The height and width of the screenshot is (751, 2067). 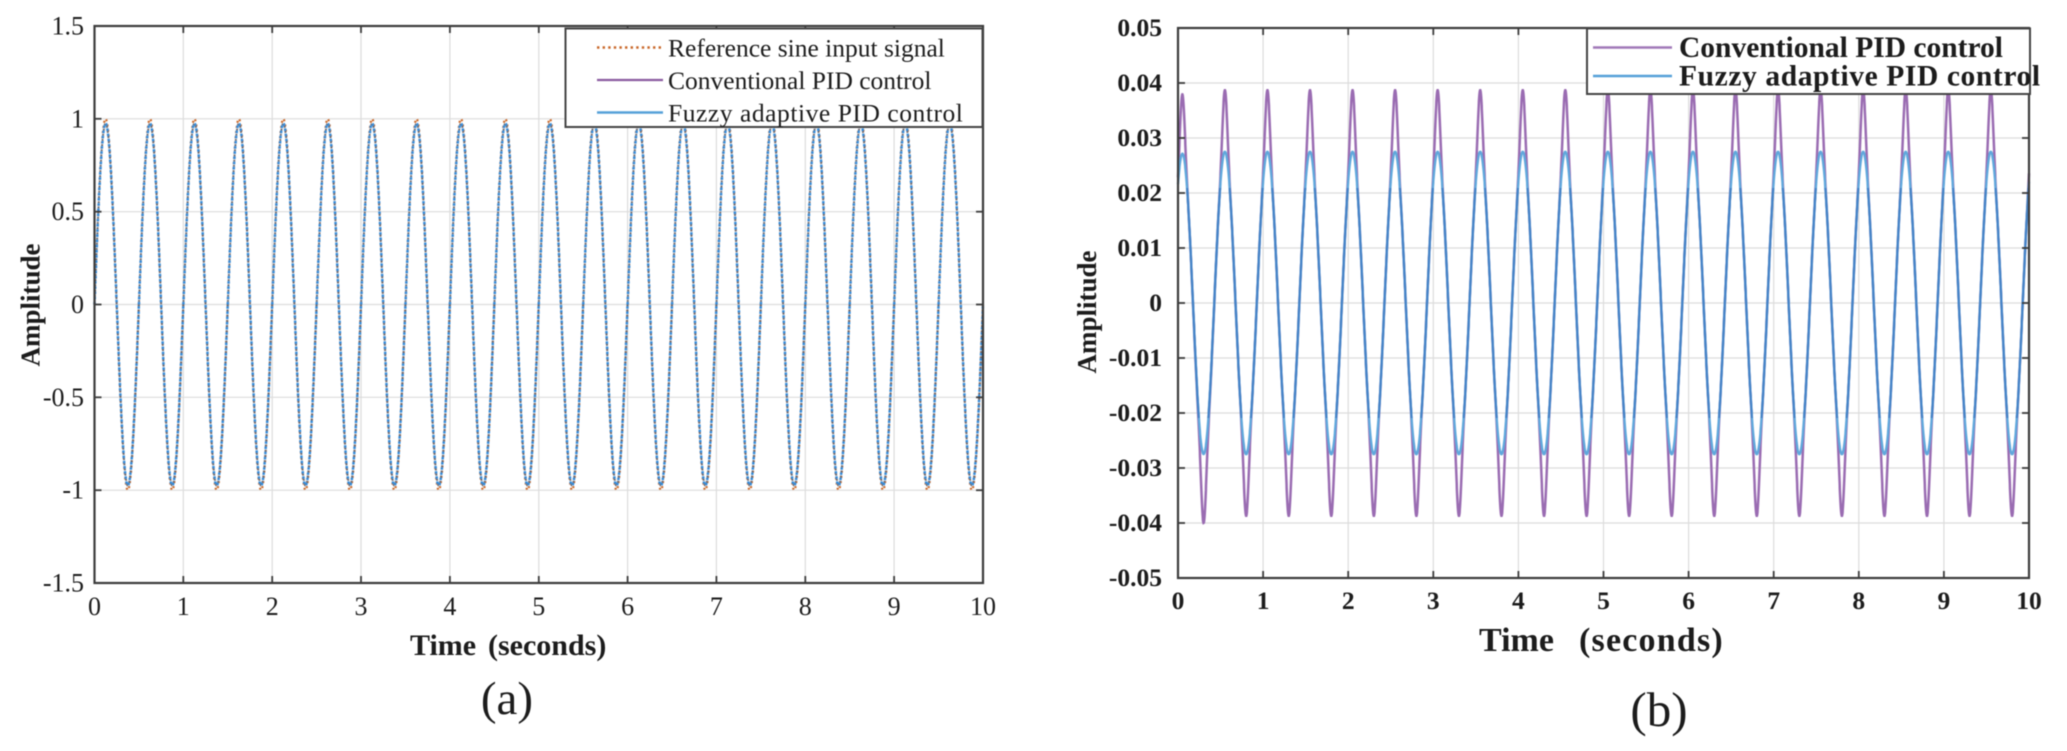 I want to click on svg-text: (b), so click(x=1658, y=709).